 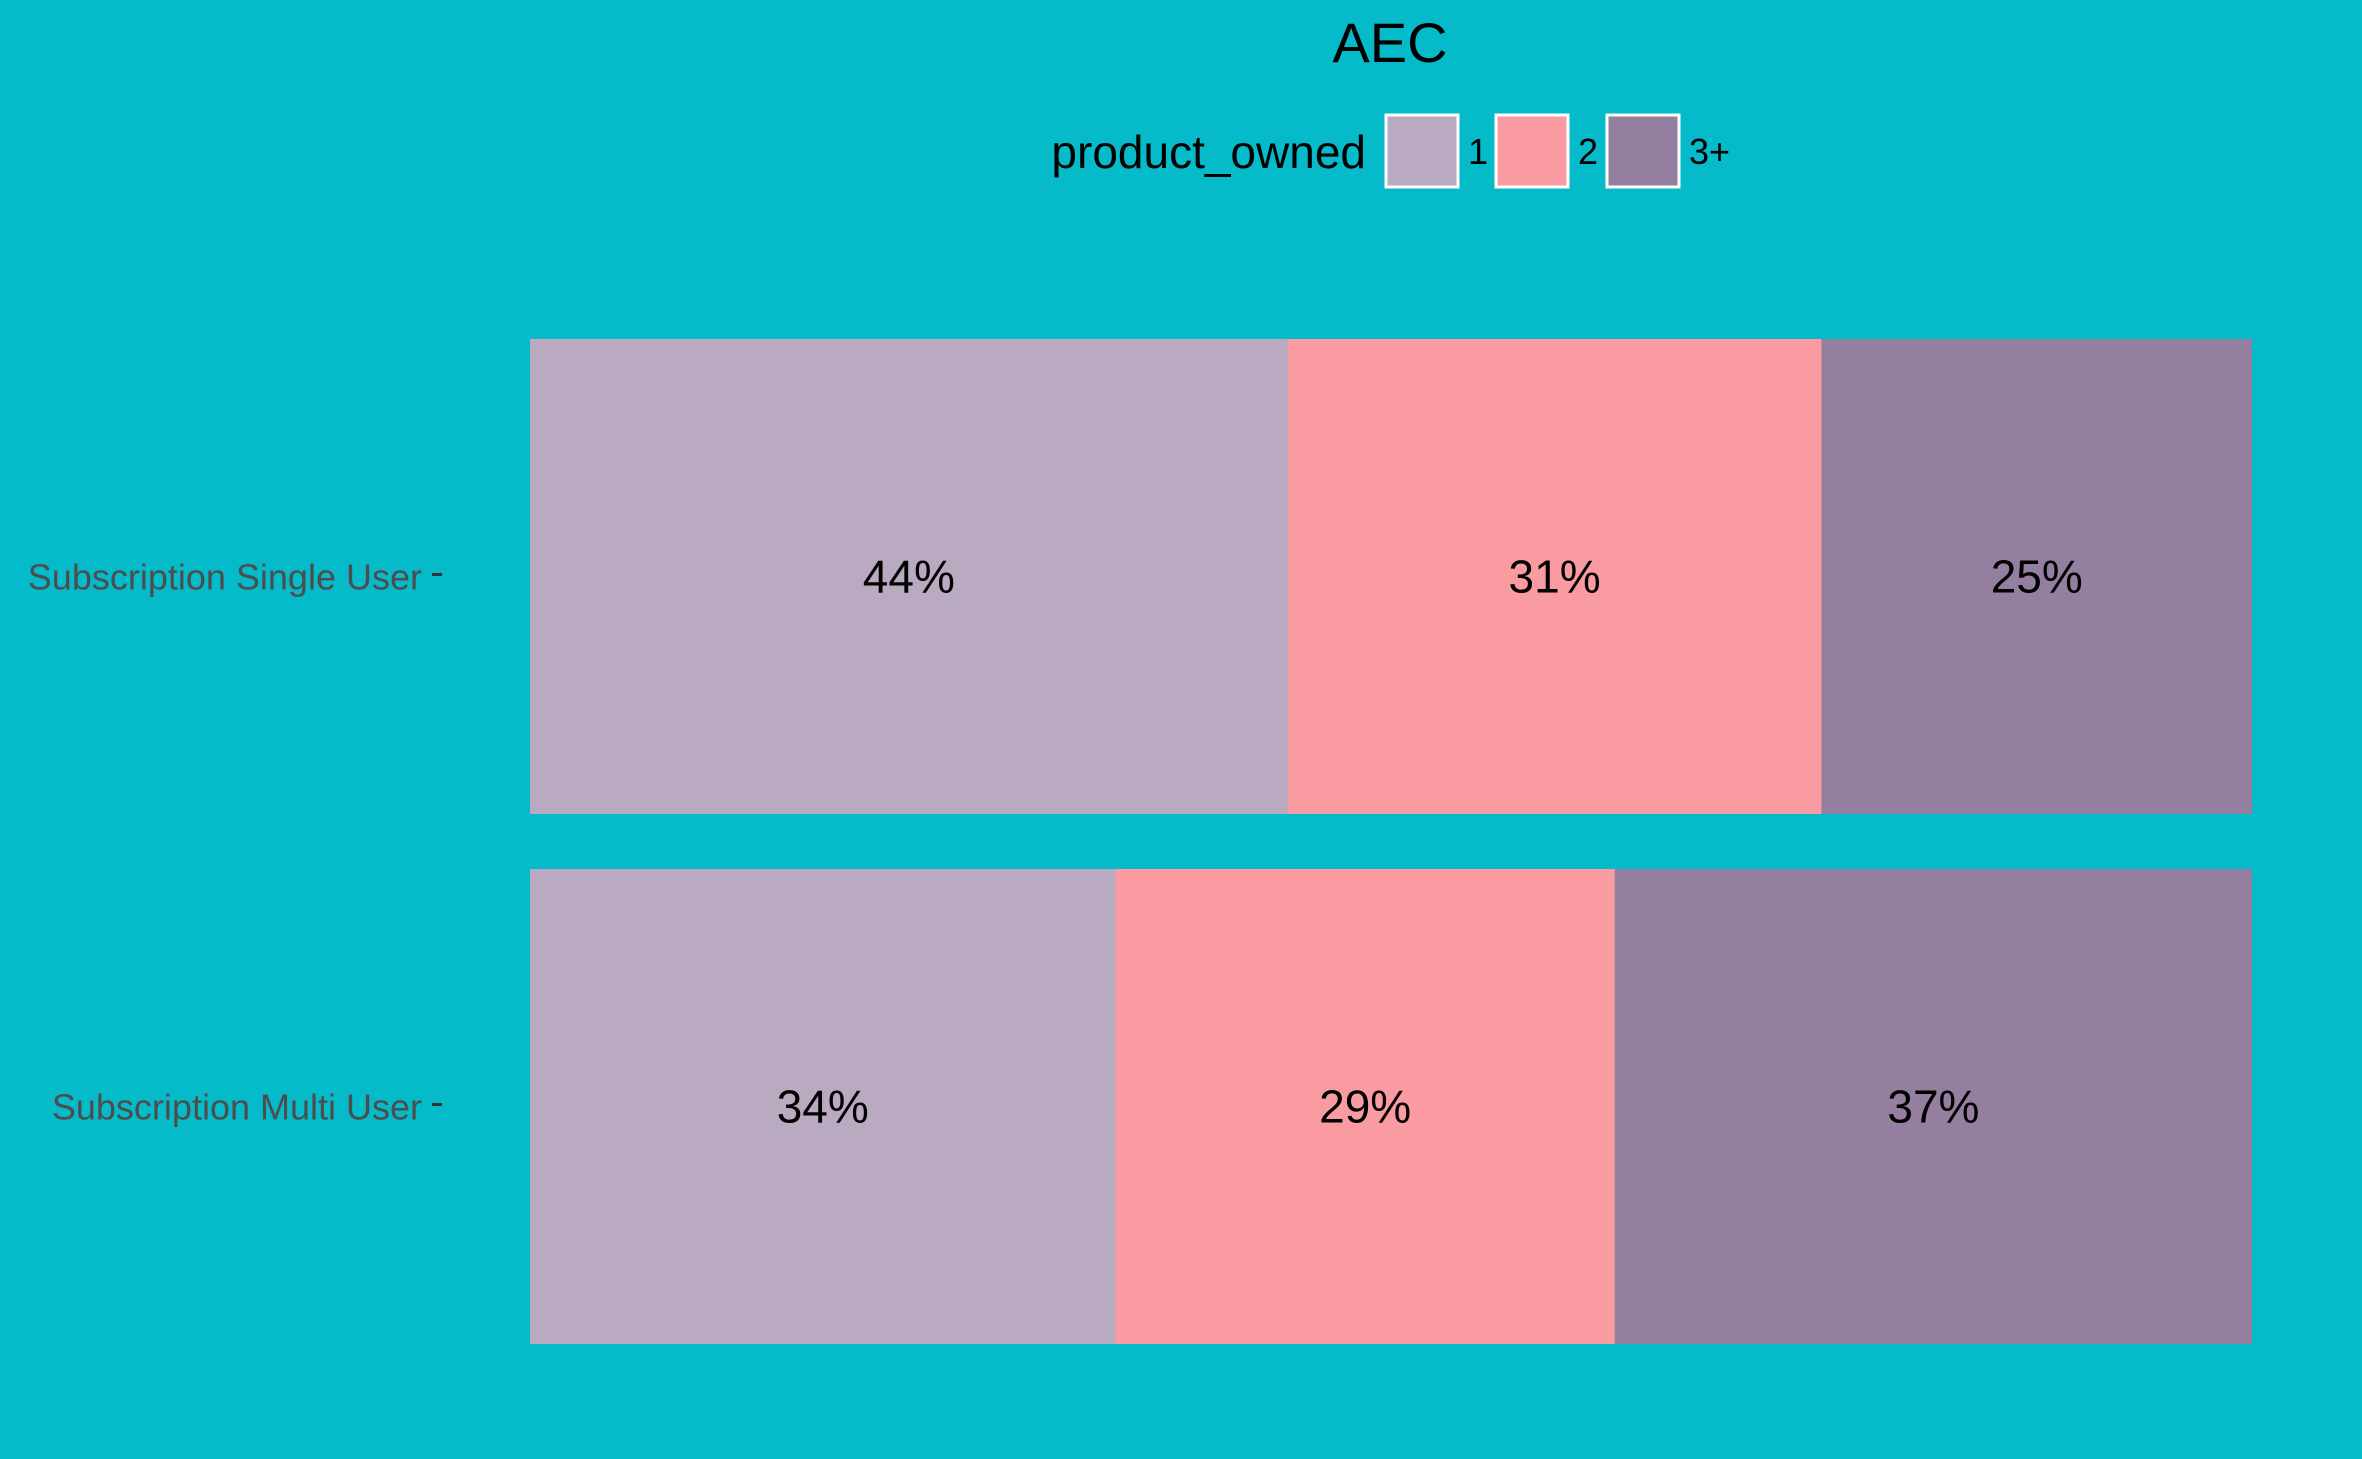 I want to click on legend-label: 1, so click(x=1478, y=151).